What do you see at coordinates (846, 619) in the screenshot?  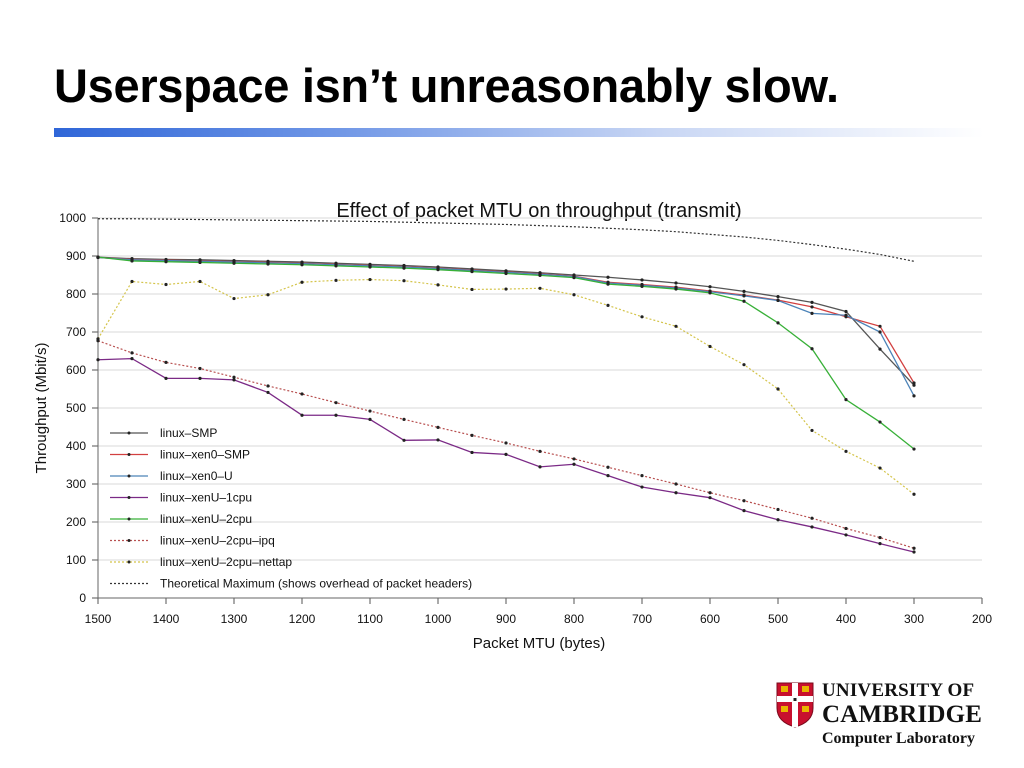 I see `x-tick-label: 400` at bounding box center [846, 619].